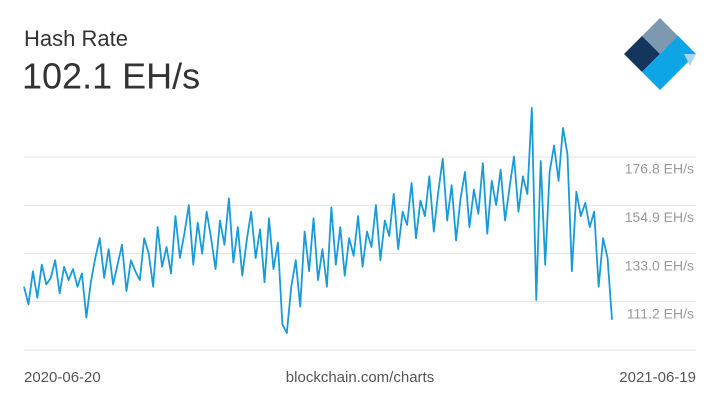 The image size is (720, 410). Describe the element at coordinates (659, 217) in the screenshot. I see `y-tick-label: 154.9 EH/s` at that location.